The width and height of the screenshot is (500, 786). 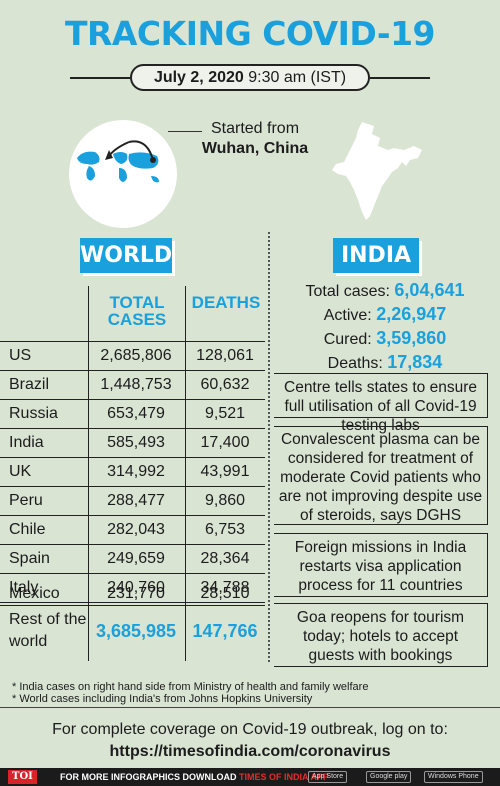 What do you see at coordinates (26, 500) in the screenshot?
I see `country-cell: Peru` at bounding box center [26, 500].